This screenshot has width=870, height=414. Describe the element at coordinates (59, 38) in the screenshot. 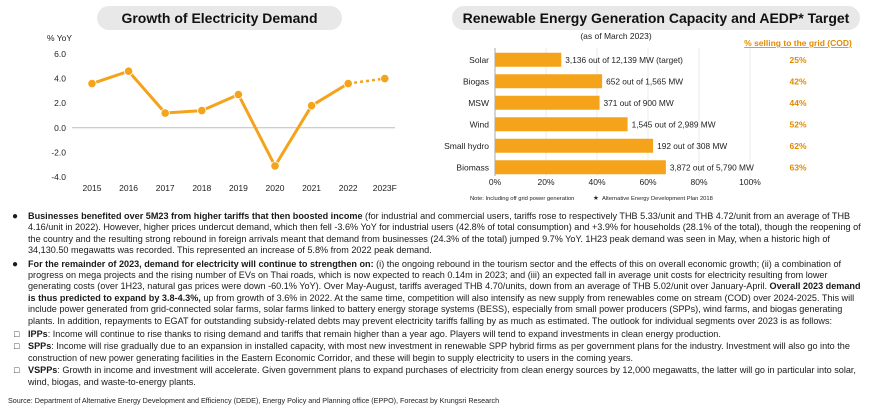

I see `y-axis-label: % YoY` at that location.